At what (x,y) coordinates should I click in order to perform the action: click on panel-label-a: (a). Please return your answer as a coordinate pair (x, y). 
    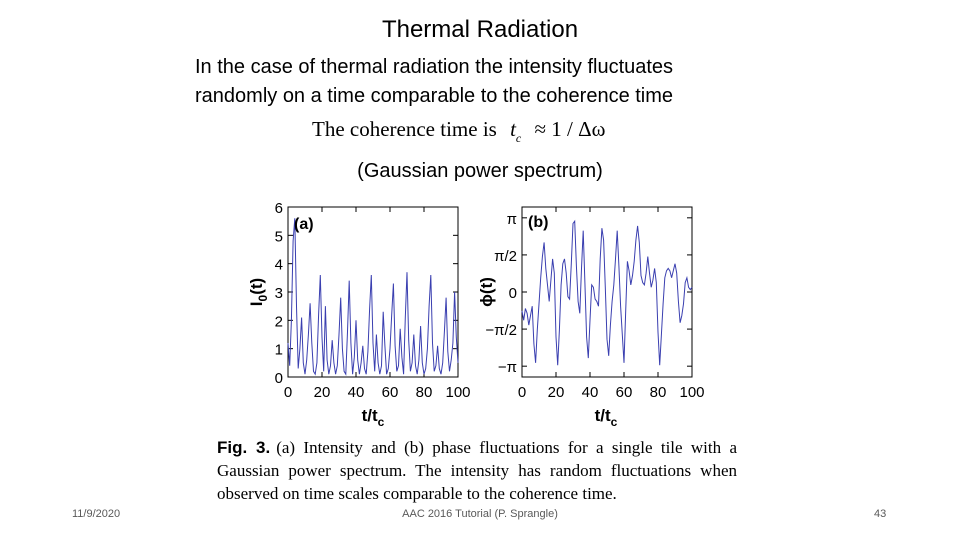
    Looking at the image, I should click on (304, 224).